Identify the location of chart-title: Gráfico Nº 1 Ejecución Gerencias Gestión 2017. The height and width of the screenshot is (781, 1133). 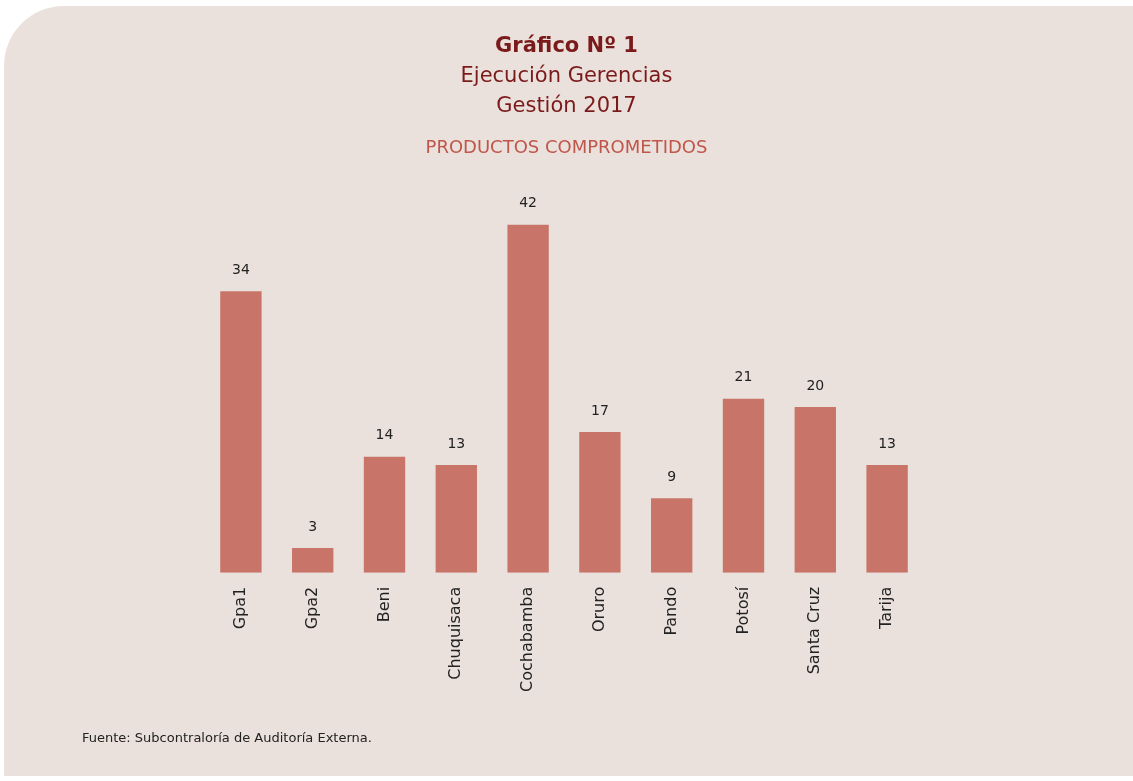
(566, 75).